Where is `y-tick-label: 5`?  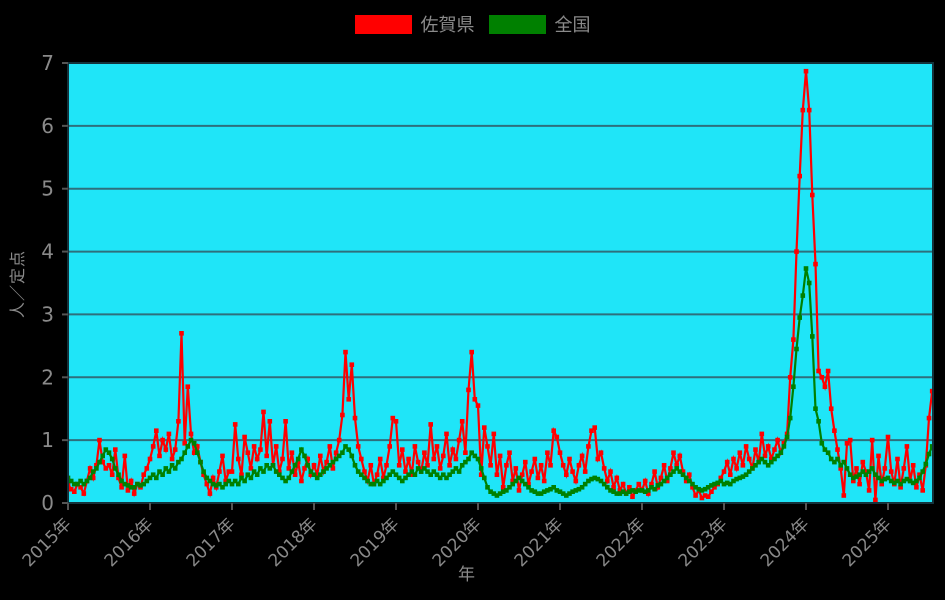 y-tick-label: 5 is located at coordinates (47, 189).